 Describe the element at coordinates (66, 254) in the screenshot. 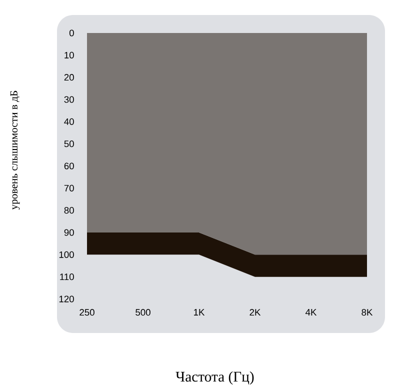

I see `y-tick-label: 100` at that location.